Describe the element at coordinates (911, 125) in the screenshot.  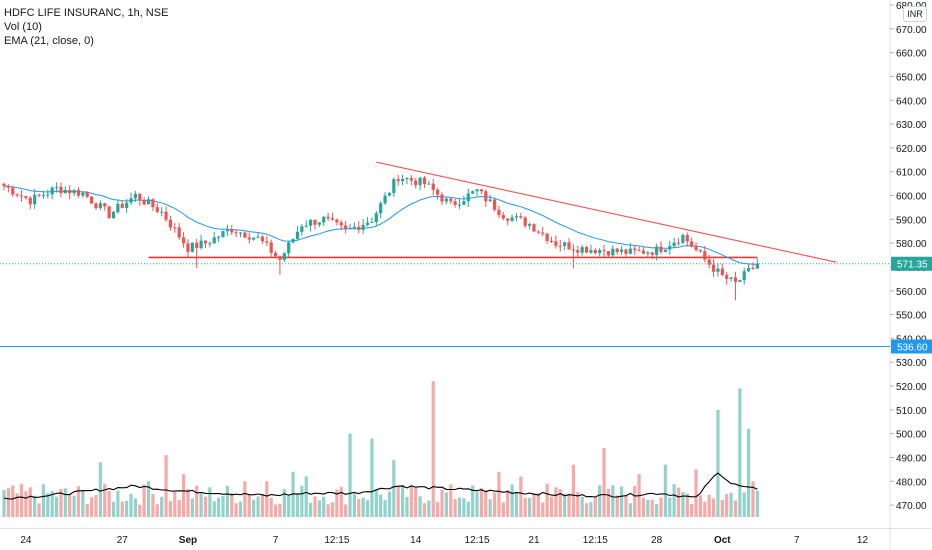
I see `y-tick-label: 630.00` at that location.